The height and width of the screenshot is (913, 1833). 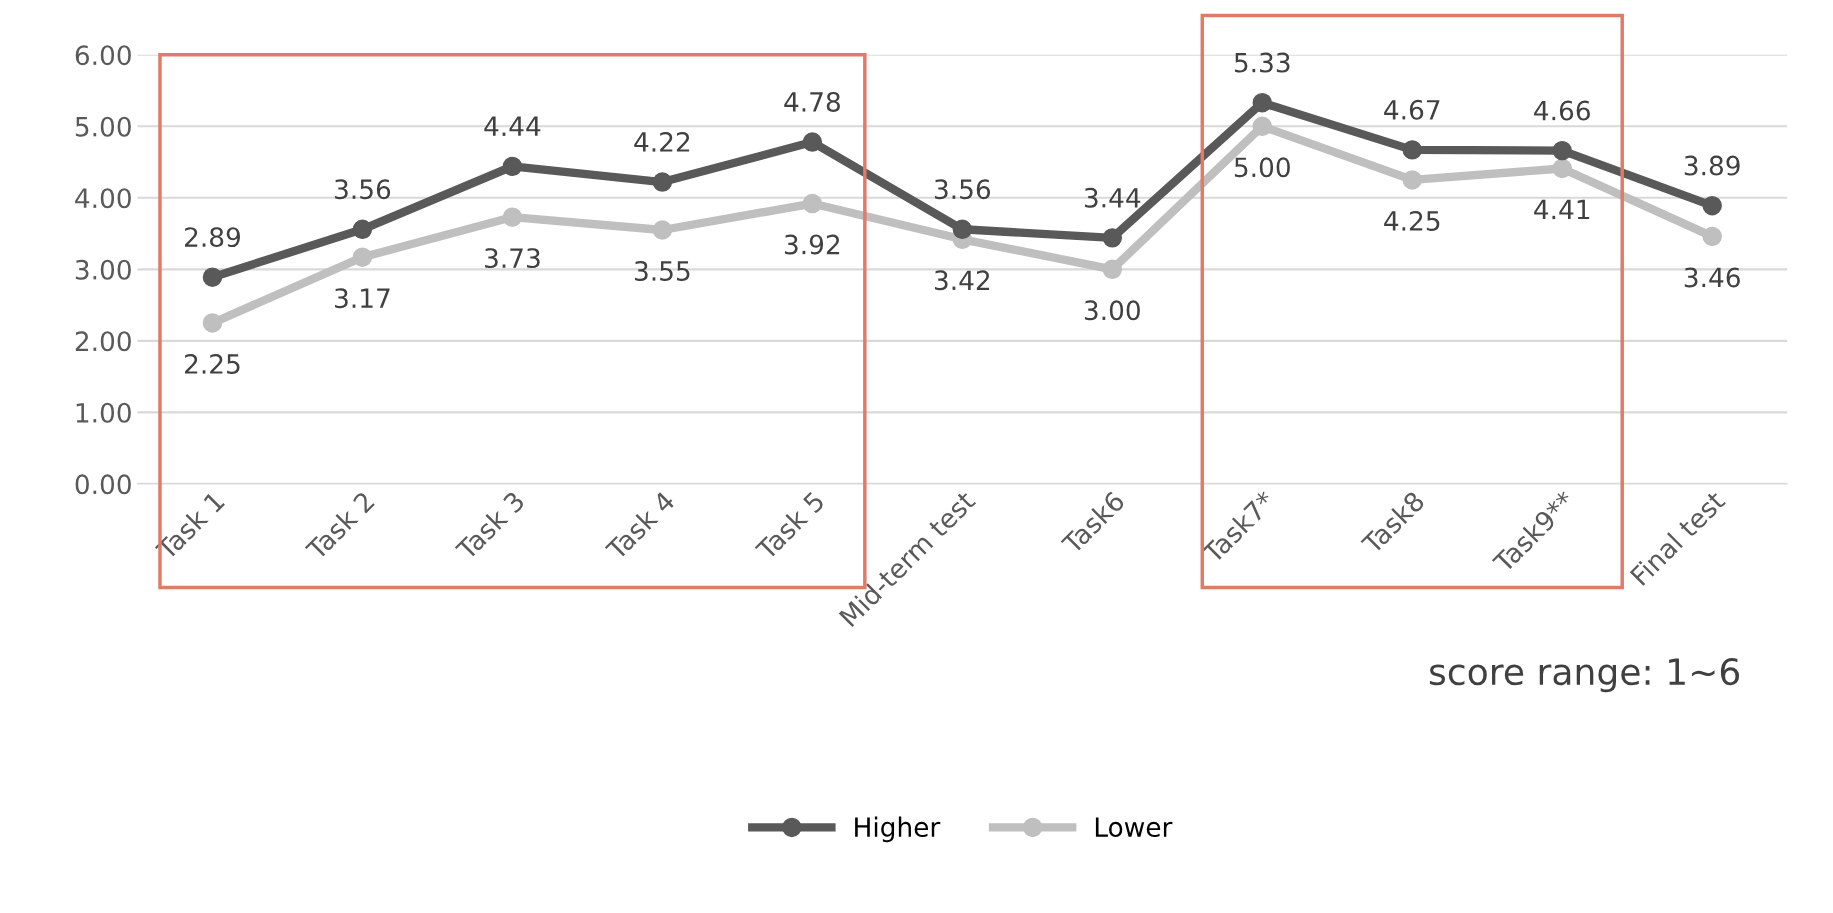 What do you see at coordinates (1584, 675) in the screenshot?
I see `text: score range: 1~6` at bounding box center [1584, 675].